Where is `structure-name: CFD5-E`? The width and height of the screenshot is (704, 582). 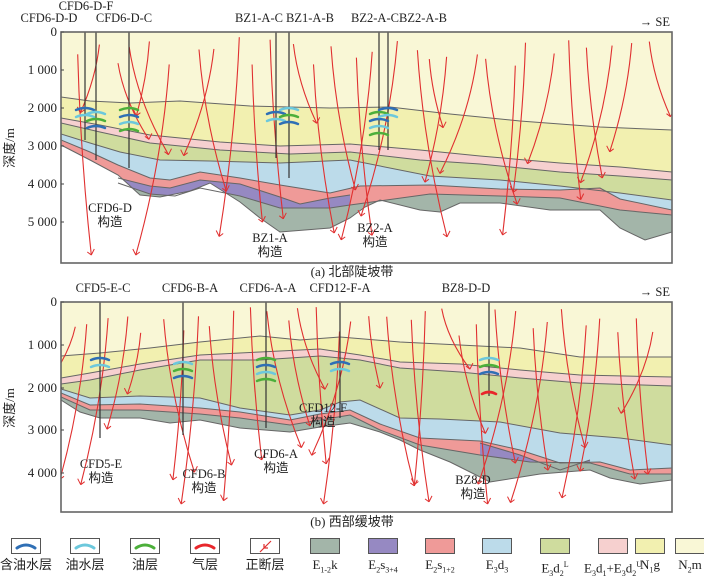 structure-name: CFD5-E is located at coordinates (101, 464).